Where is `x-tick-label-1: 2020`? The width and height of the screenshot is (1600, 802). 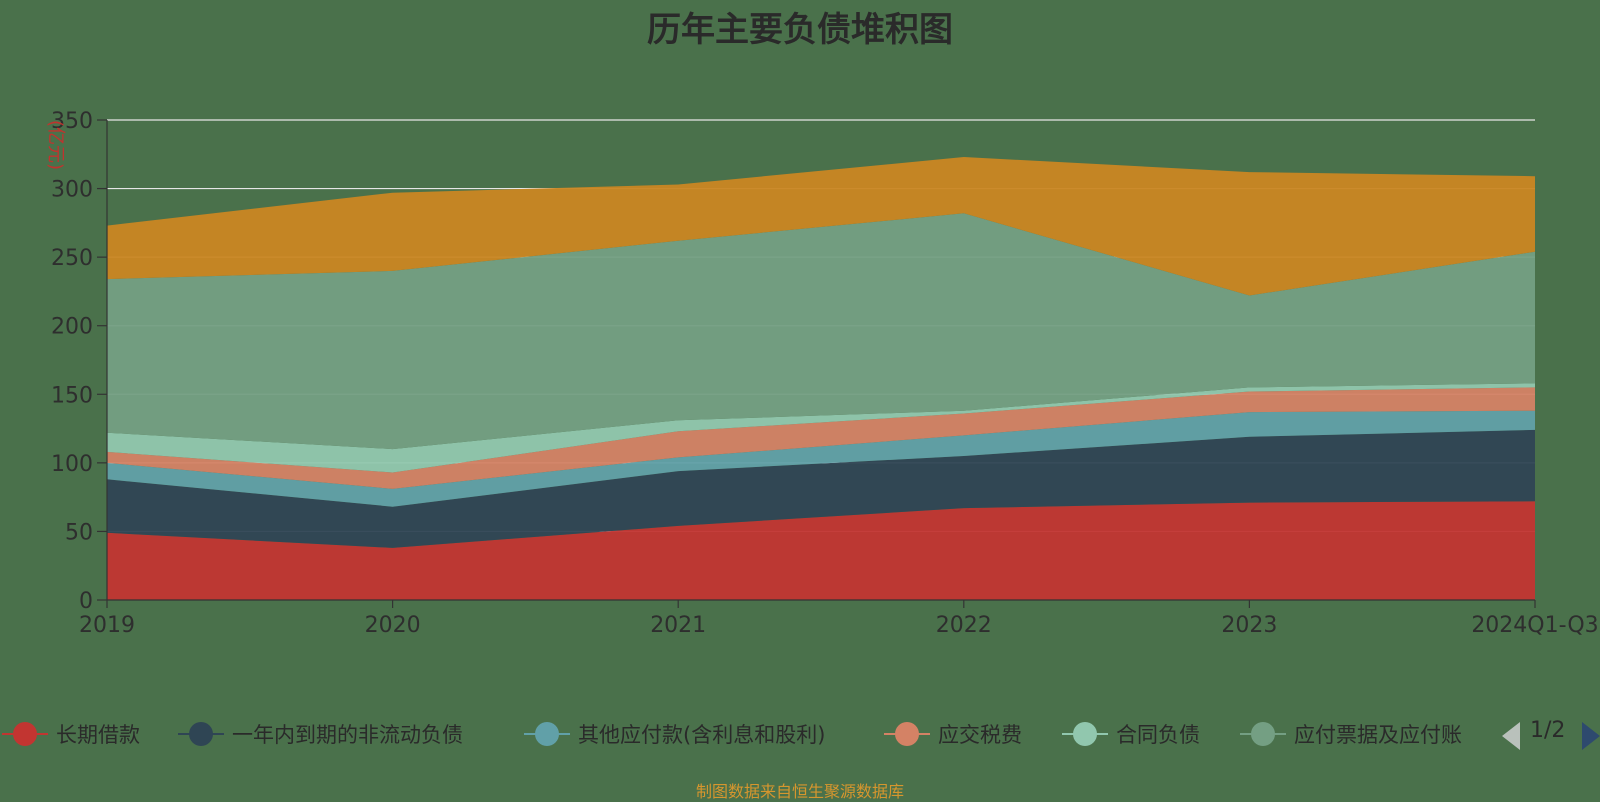 x-tick-label-1: 2020 is located at coordinates (393, 625).